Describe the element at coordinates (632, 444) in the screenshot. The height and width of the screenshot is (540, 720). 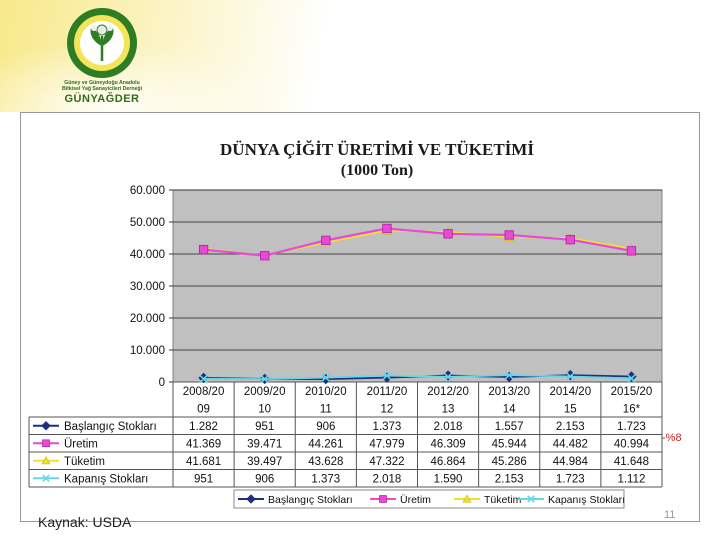
I see `data-label: 40.994` at that location.